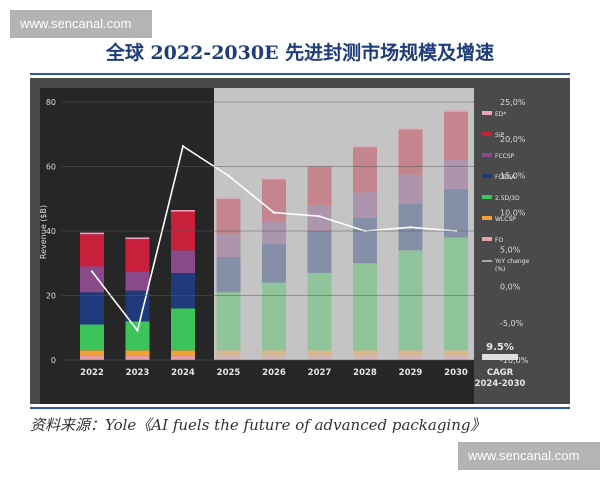 The image size is (600, 480). Describe the element at coordinates (365, 373) in the screenshot. I see `x-tick-2028: 2028` at that location.